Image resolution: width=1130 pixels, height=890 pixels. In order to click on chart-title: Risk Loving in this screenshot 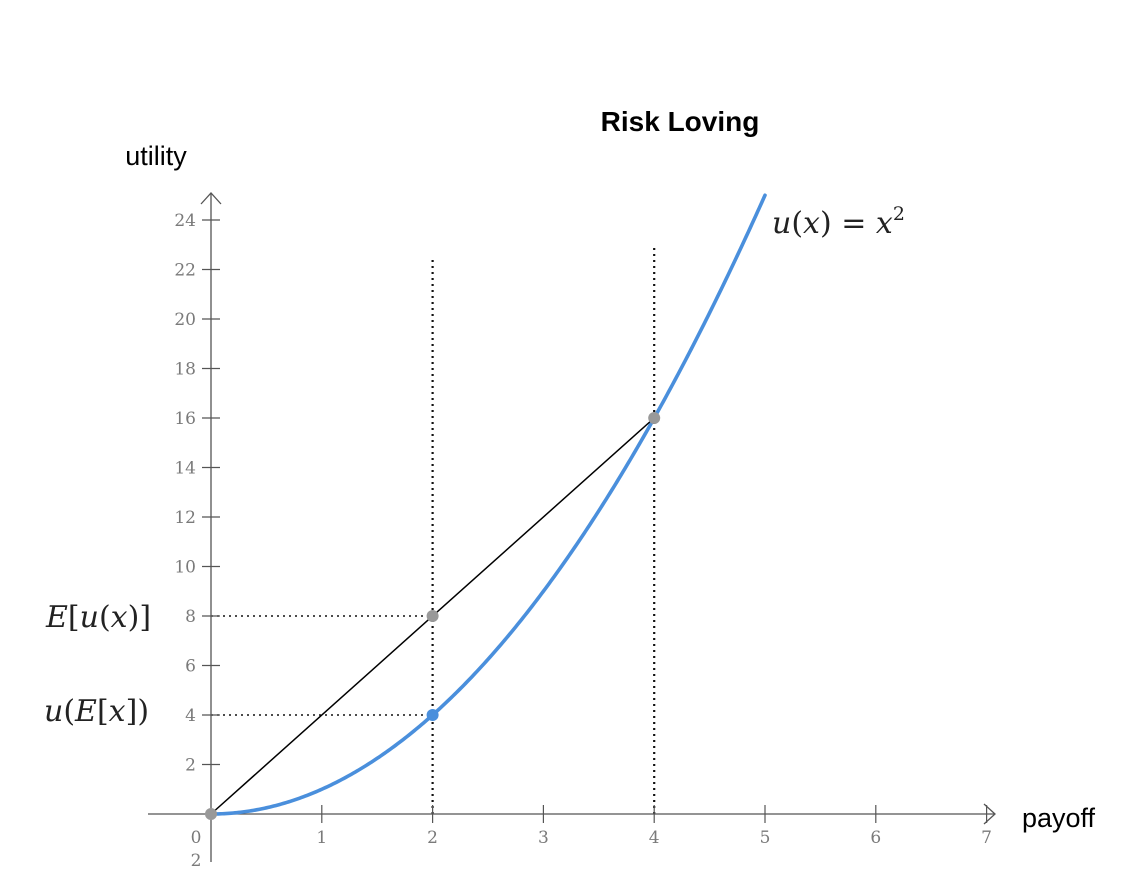, I will do `click(680, 121)`.